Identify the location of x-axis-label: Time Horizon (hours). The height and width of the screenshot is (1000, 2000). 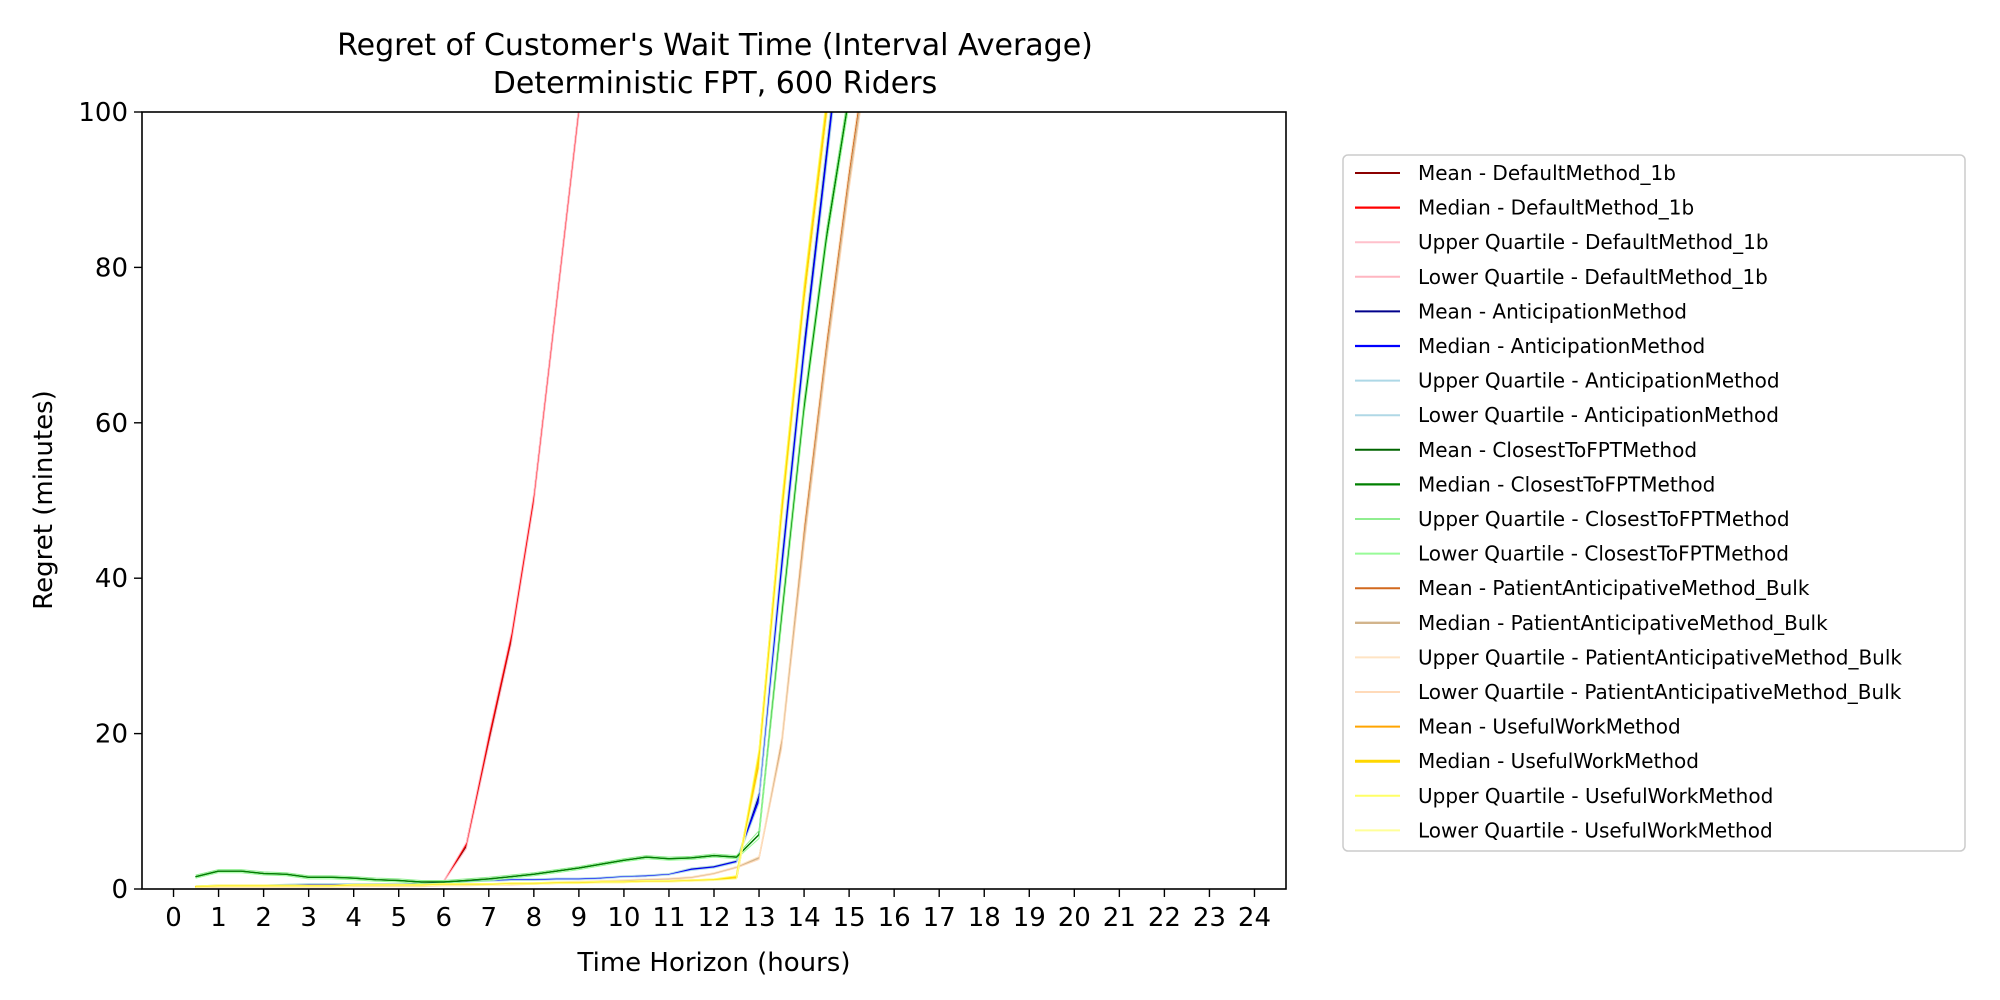
(714, 963).